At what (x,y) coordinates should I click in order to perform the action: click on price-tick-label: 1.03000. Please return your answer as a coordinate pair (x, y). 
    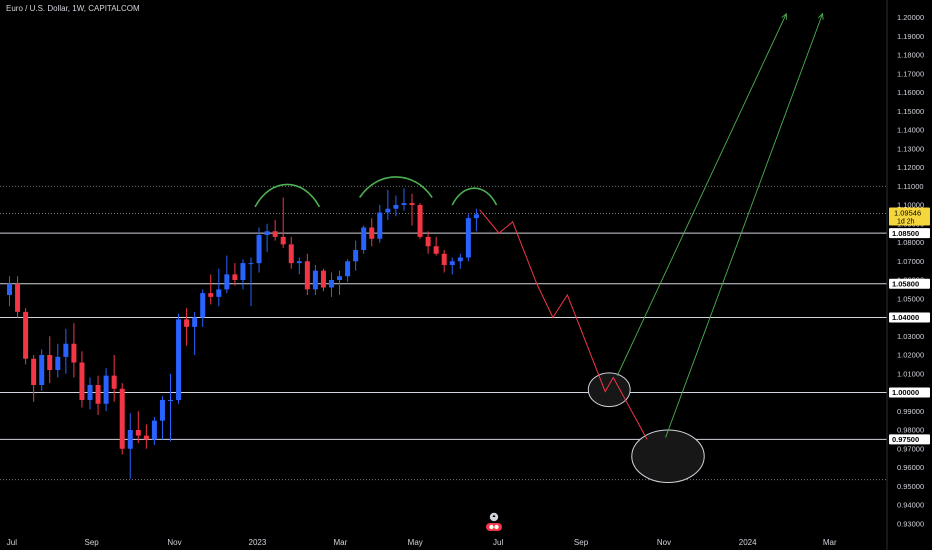
    Looking at the image, I should click on (910, 336).